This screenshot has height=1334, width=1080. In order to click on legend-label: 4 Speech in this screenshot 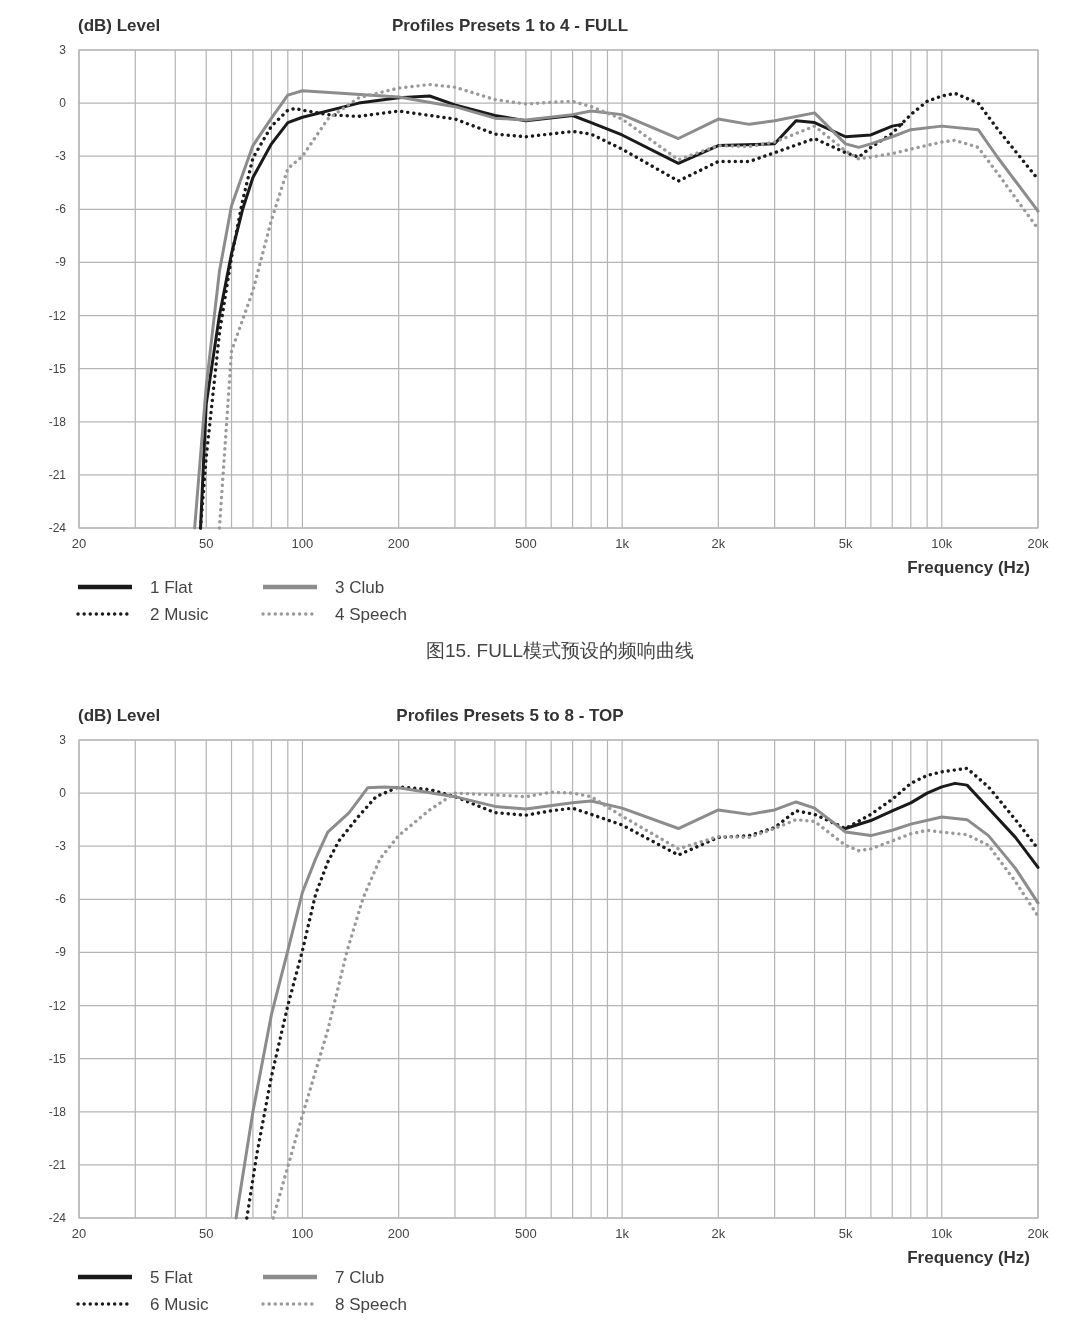, I will do `click(371, 614)`.